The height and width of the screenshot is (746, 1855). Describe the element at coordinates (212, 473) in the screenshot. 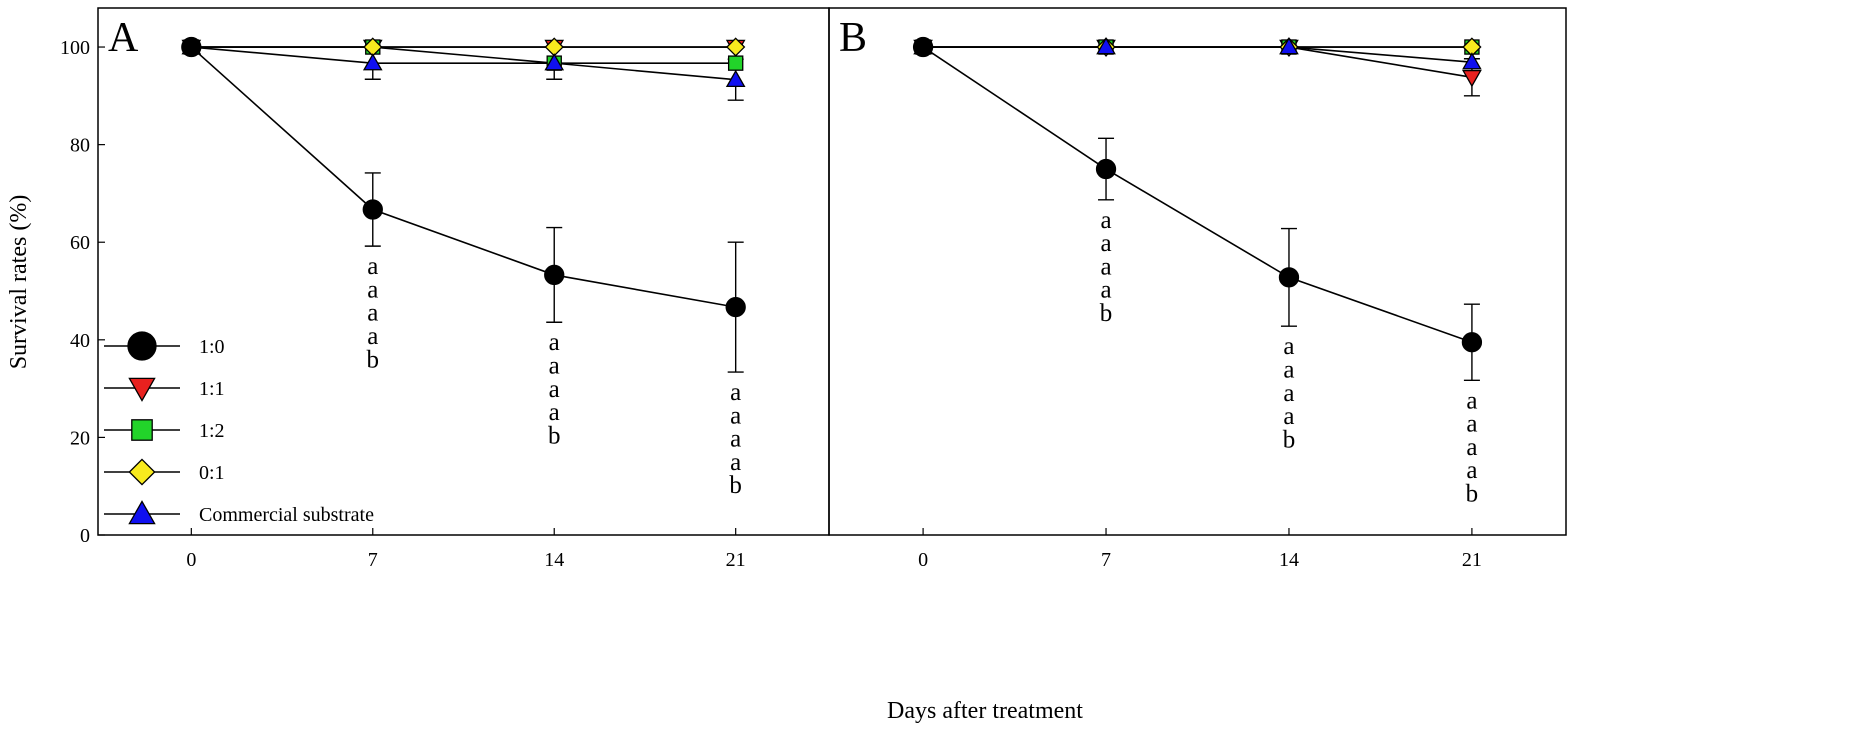

I see `legend-label-0-1: 0:1` at that location.